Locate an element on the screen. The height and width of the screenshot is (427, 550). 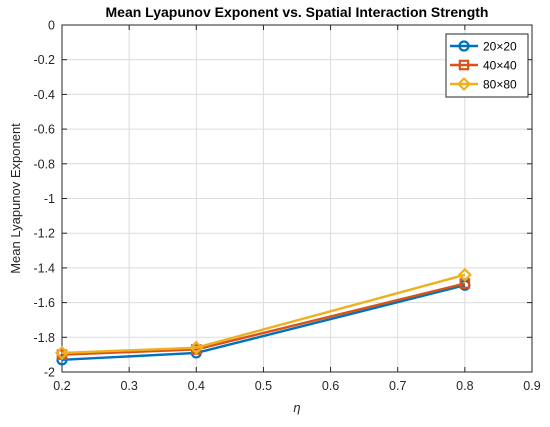
legend-label: 40×40 is located at coordinates (500, 66).